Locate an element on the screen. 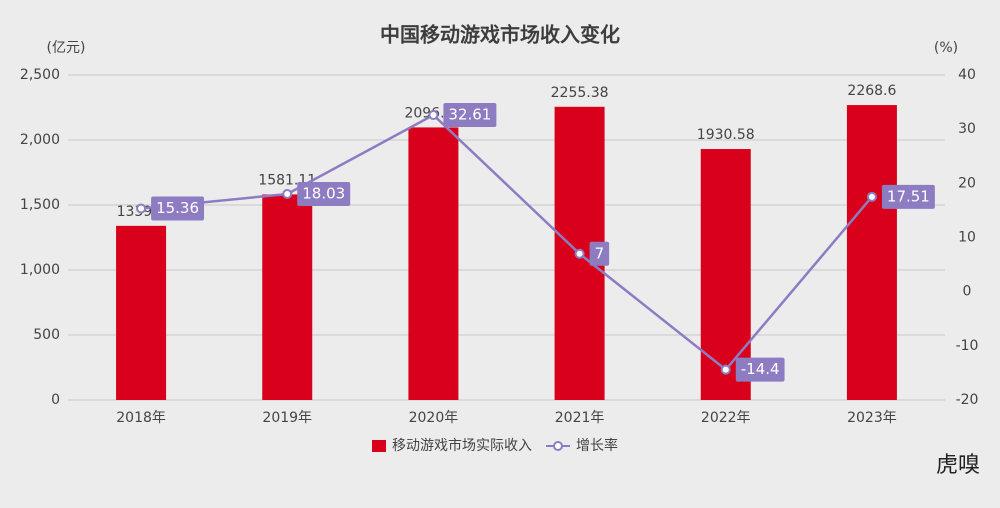 The height and width of the screenshot is (508, 1000). line-value-label-box: 17.51 is located at coordinates (908, 196).